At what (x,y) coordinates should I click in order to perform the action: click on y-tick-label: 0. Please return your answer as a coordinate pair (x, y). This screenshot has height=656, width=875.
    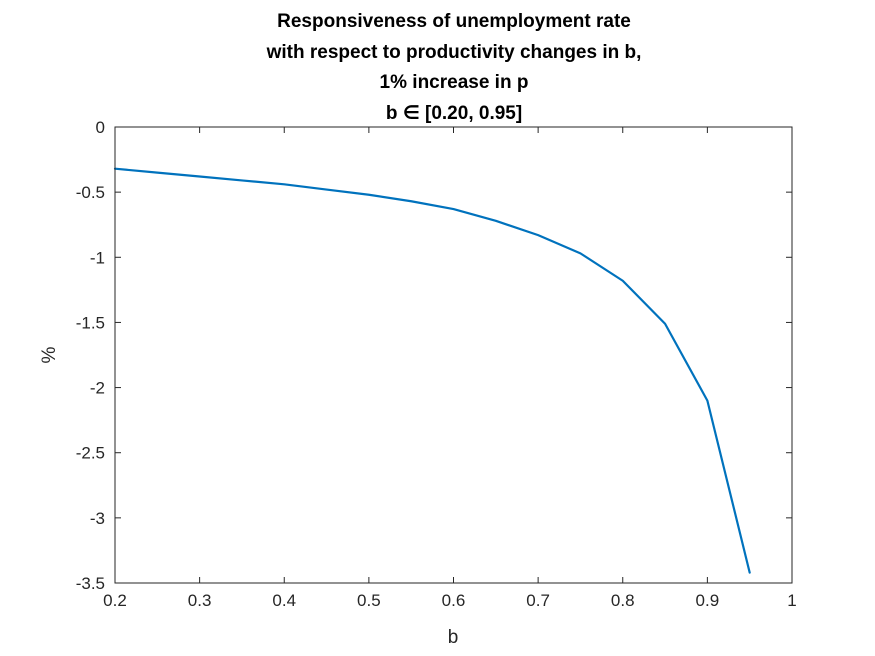
    Looking at the image, I should click on (100, 127).